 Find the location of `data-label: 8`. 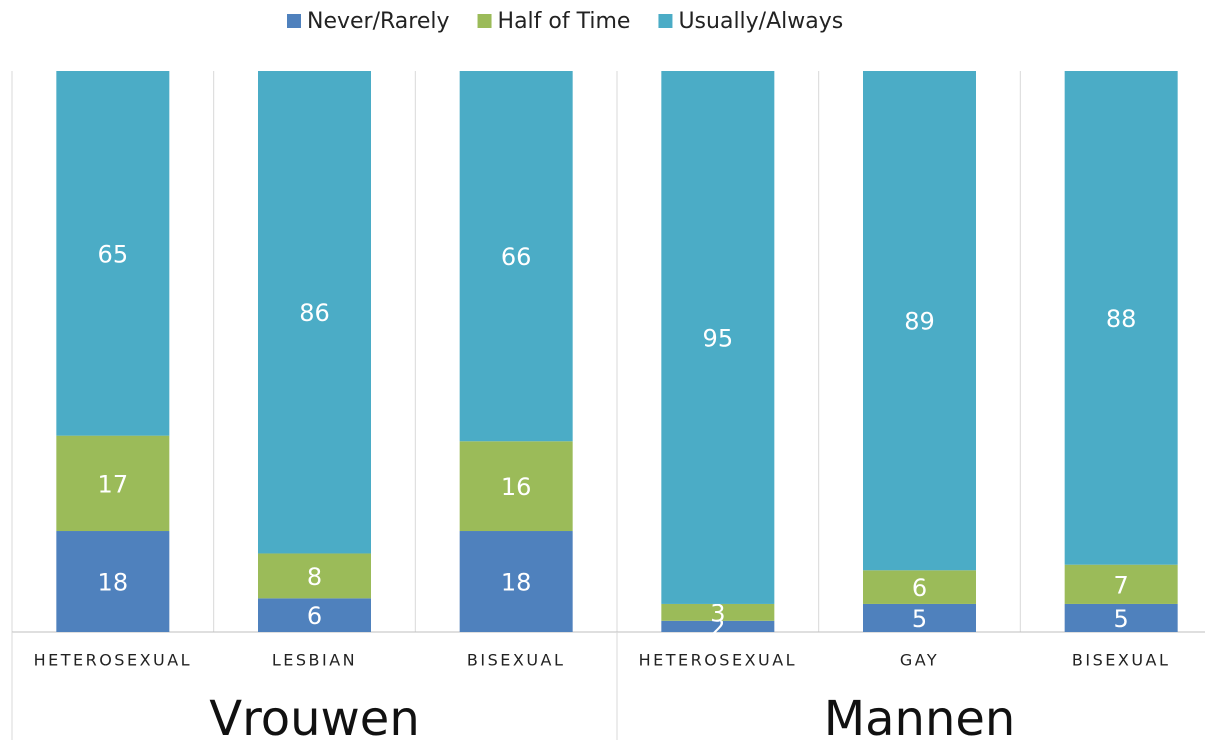

data-label: 8 is located at coordinates (314, 577).